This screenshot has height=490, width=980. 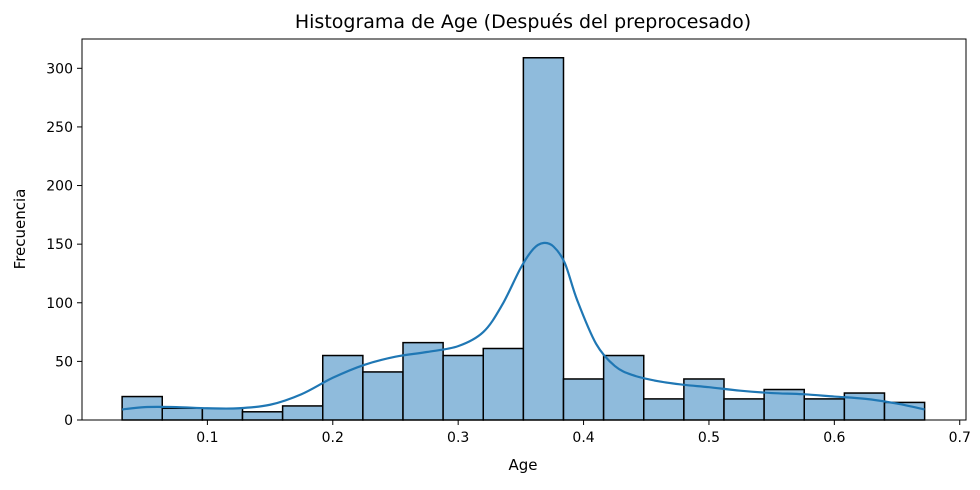 What do you see at coordinates (59, 304) in the screenshot?
I see `y-tick-label: 100` at bounding box center [59, 304].